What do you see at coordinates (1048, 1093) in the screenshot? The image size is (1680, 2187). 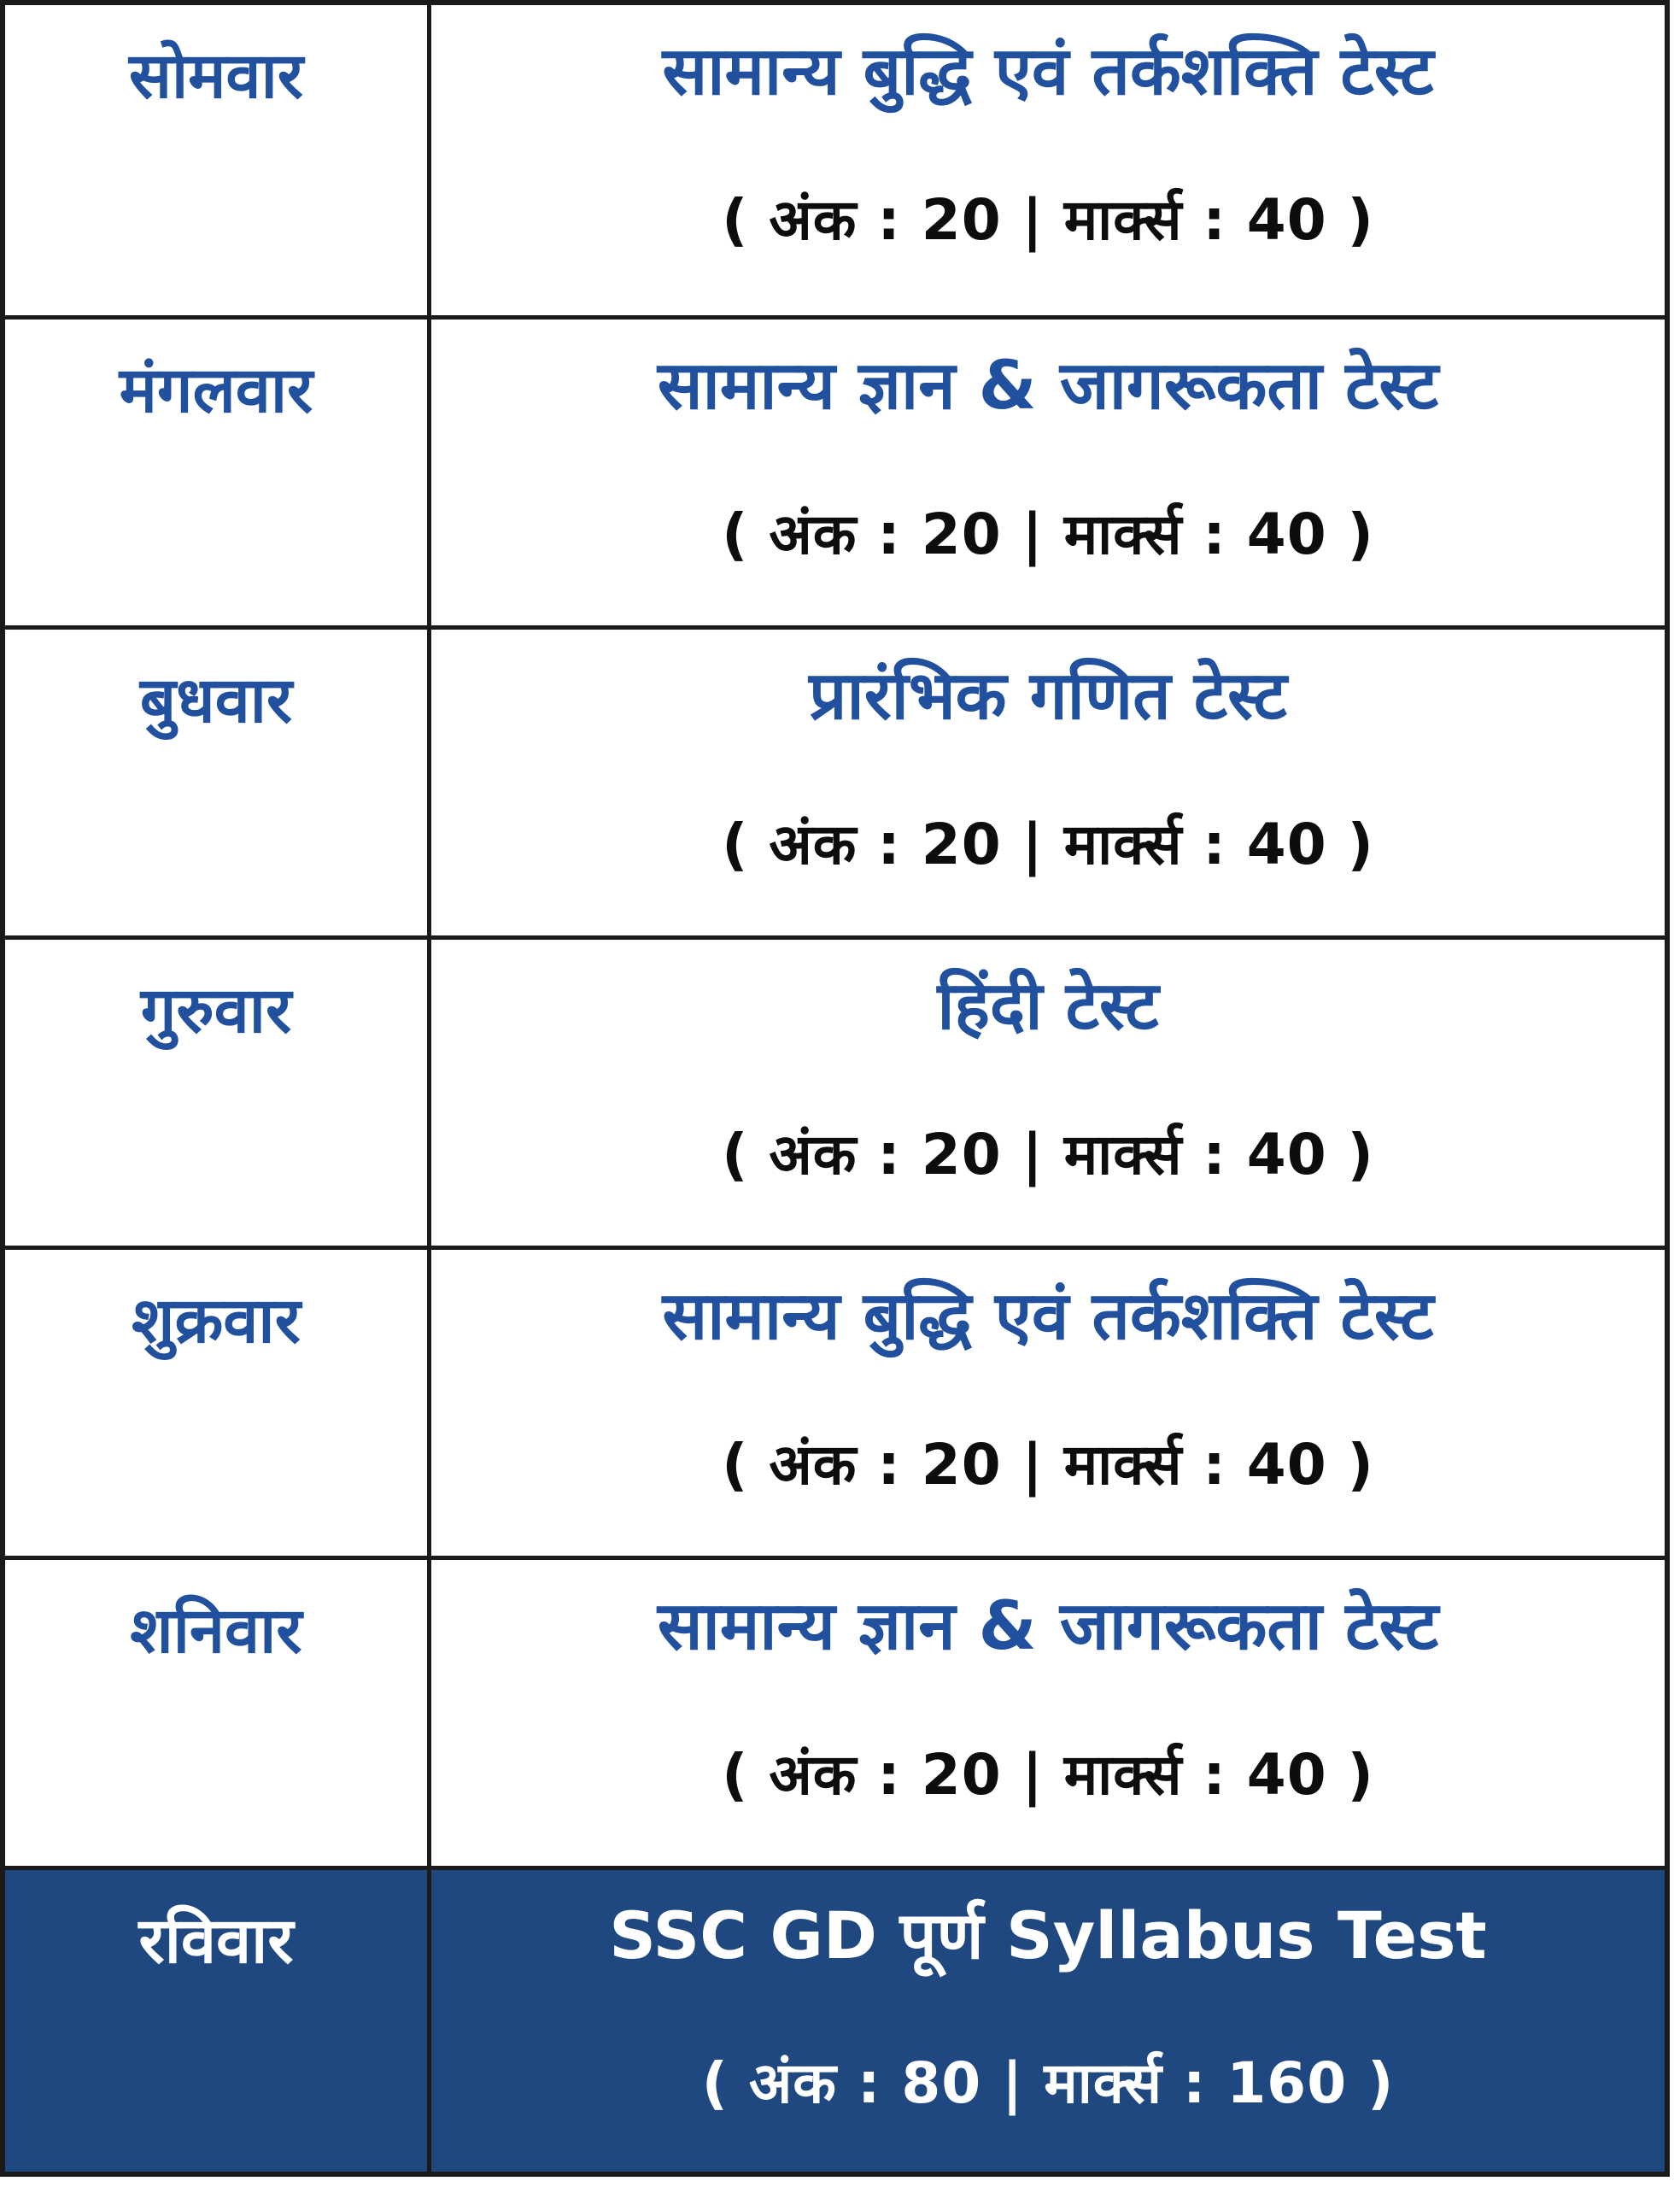 I see `test-cell: हिंदी टेस्ट ( अंक : 20 | मार्क्स : 40 )` at bounding box center [1048, 1093].